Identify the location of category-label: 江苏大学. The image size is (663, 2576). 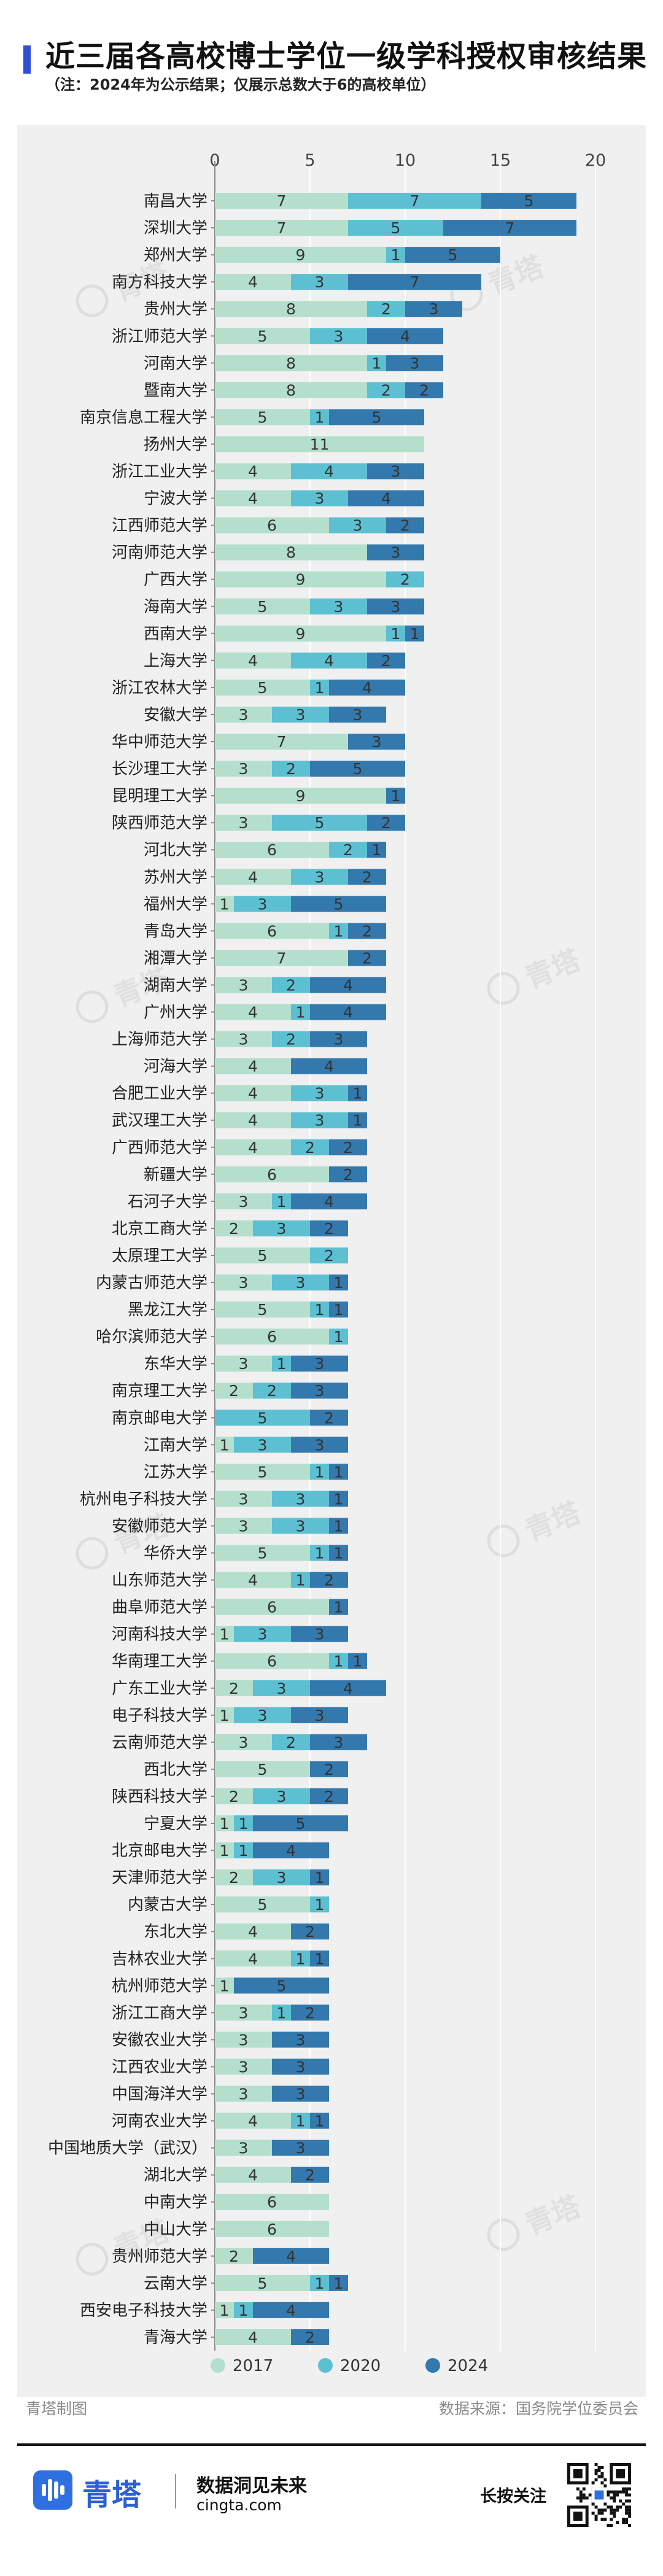
(175, 1472).